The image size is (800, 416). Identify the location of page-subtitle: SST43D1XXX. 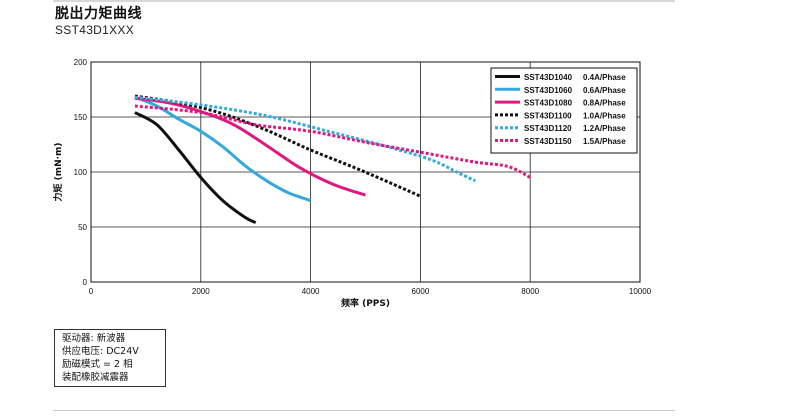
(95, 30).